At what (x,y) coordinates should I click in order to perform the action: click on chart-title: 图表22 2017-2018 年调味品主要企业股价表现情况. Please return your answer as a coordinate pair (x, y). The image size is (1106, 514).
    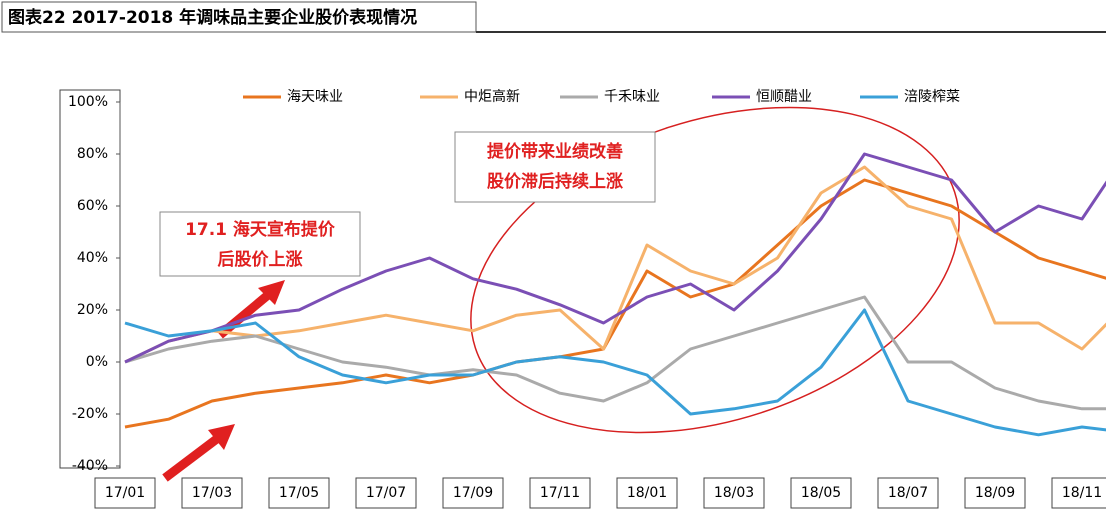
    Looking at the image, I should click on (212, 17).